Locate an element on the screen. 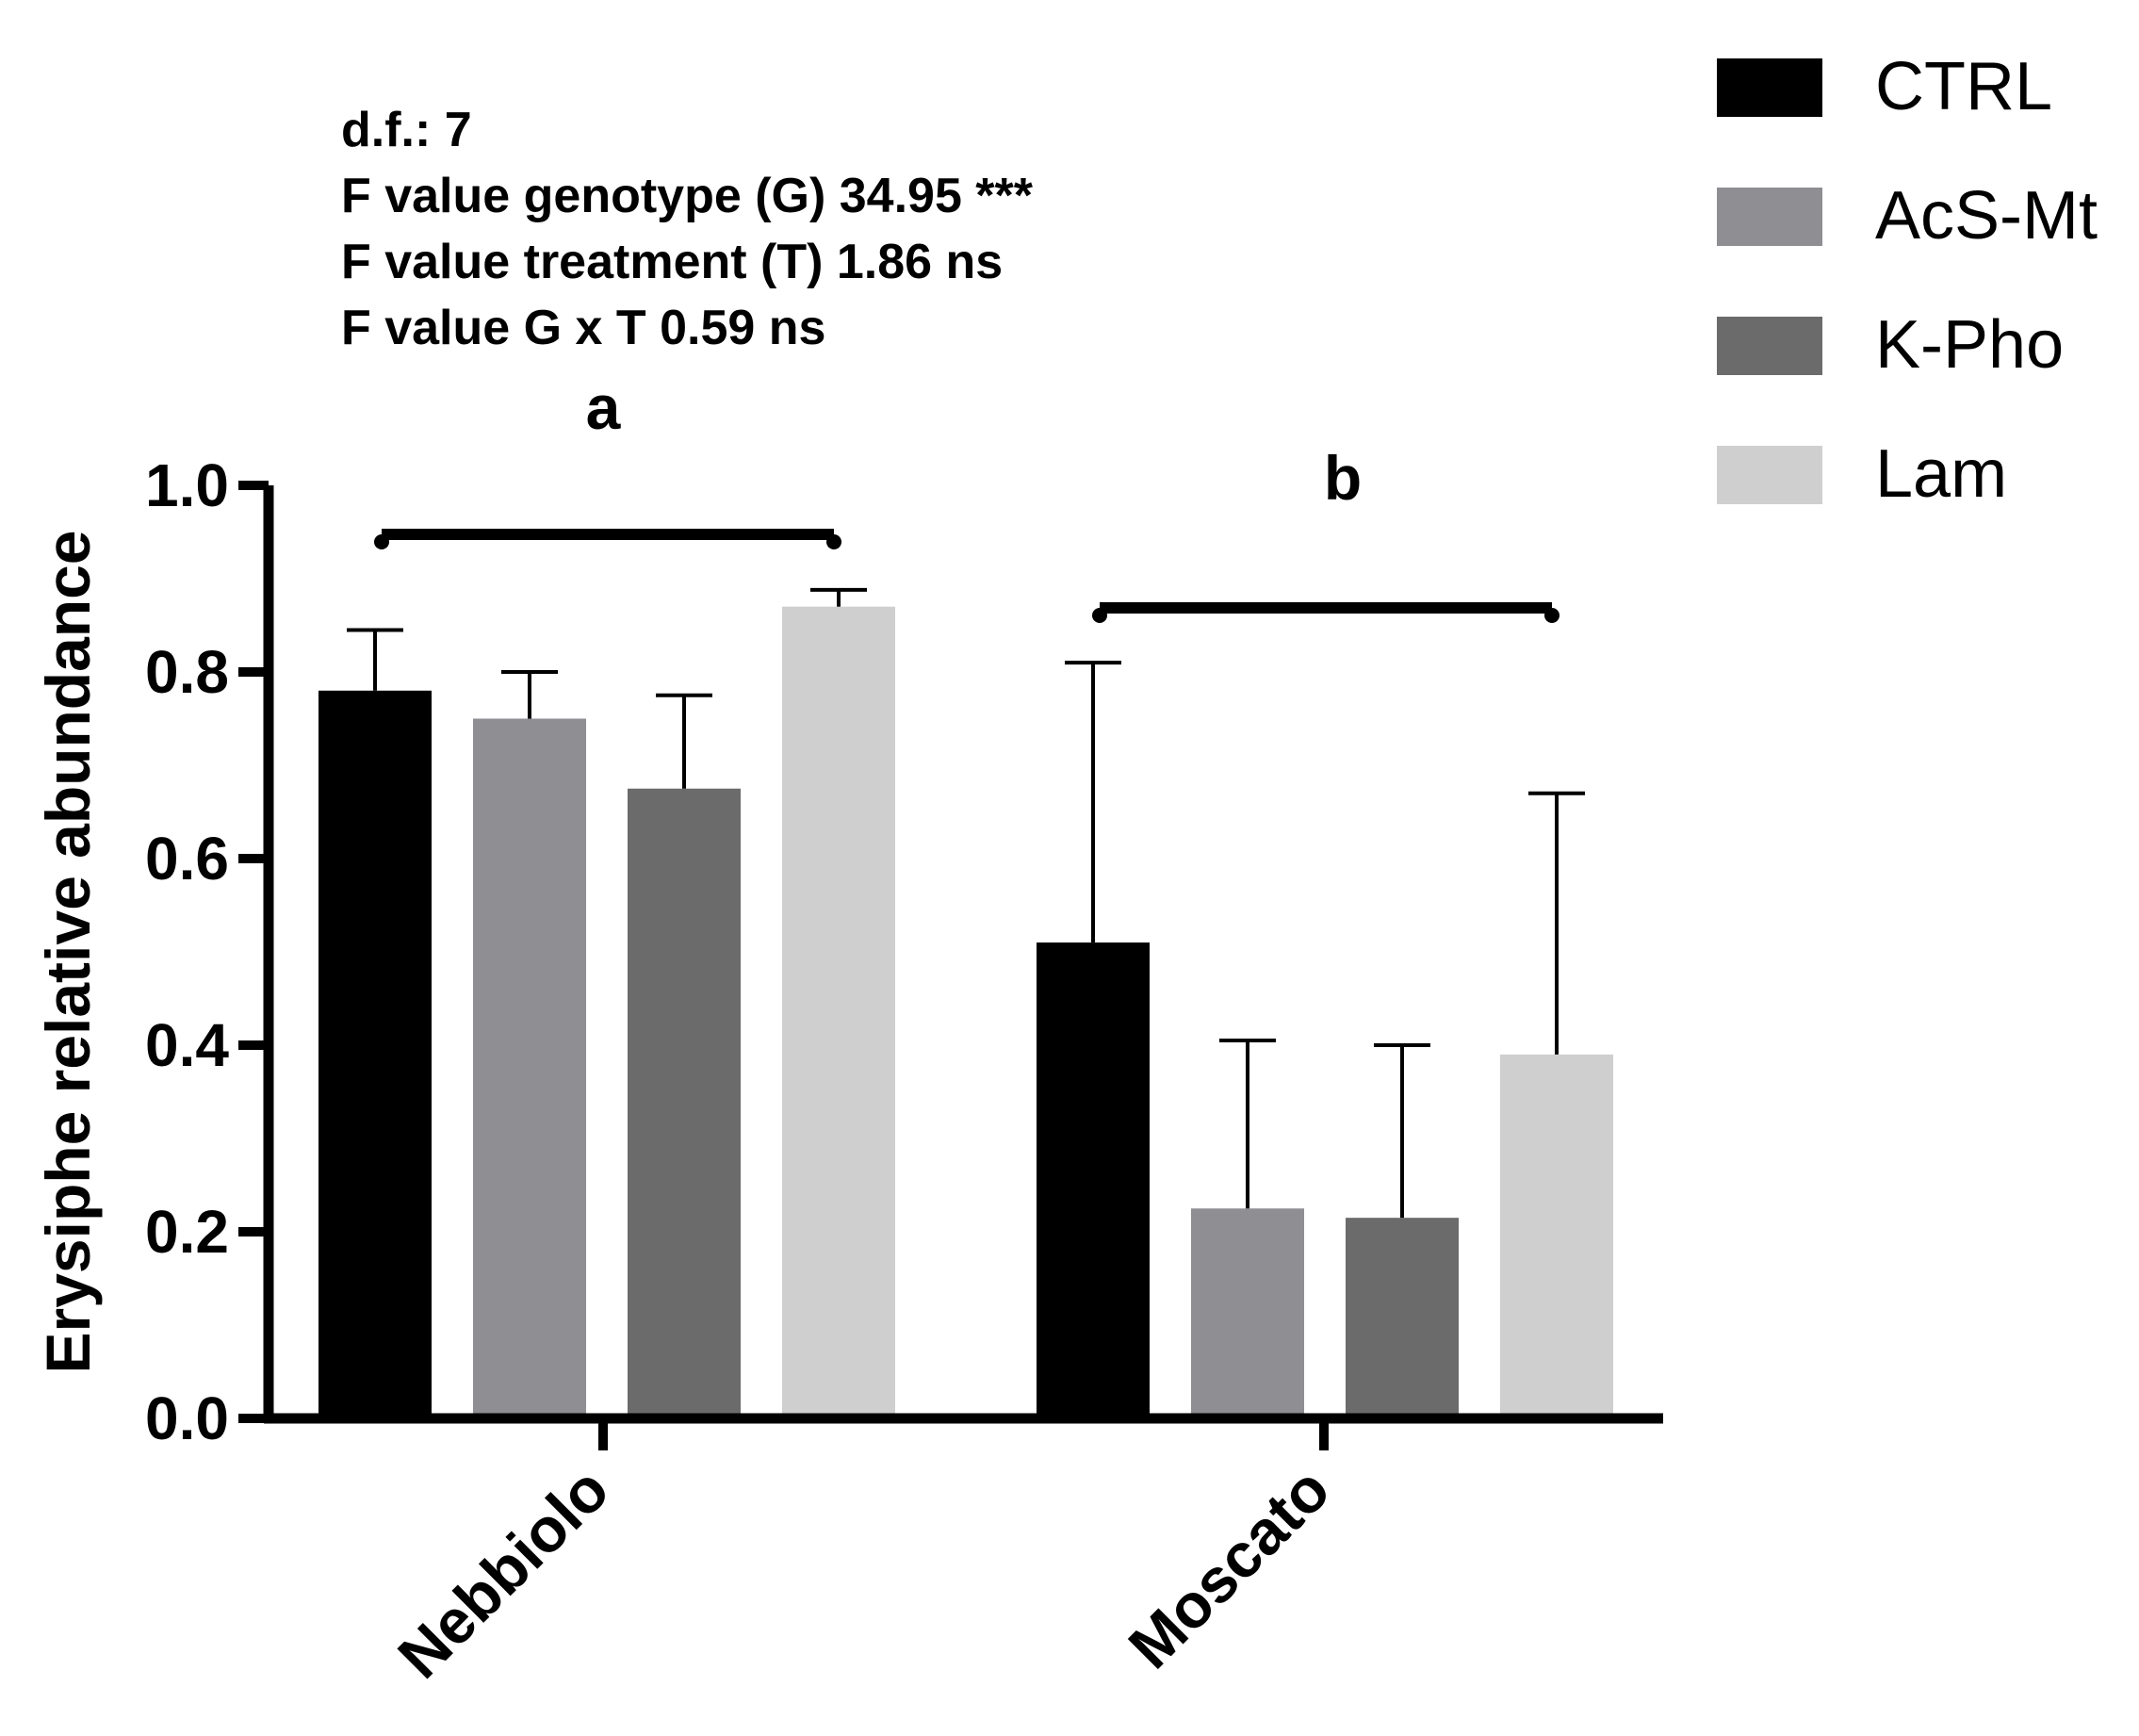  legend: CTRL AcS-Mt K-Pho Lam is located at coordinates (1907, 280).